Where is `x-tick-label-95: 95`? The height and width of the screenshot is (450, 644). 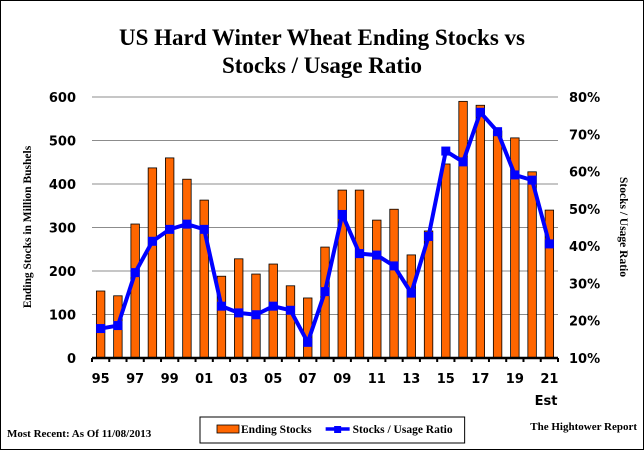 x-tick-label-95: 95 is located at coordinates (101, 379).